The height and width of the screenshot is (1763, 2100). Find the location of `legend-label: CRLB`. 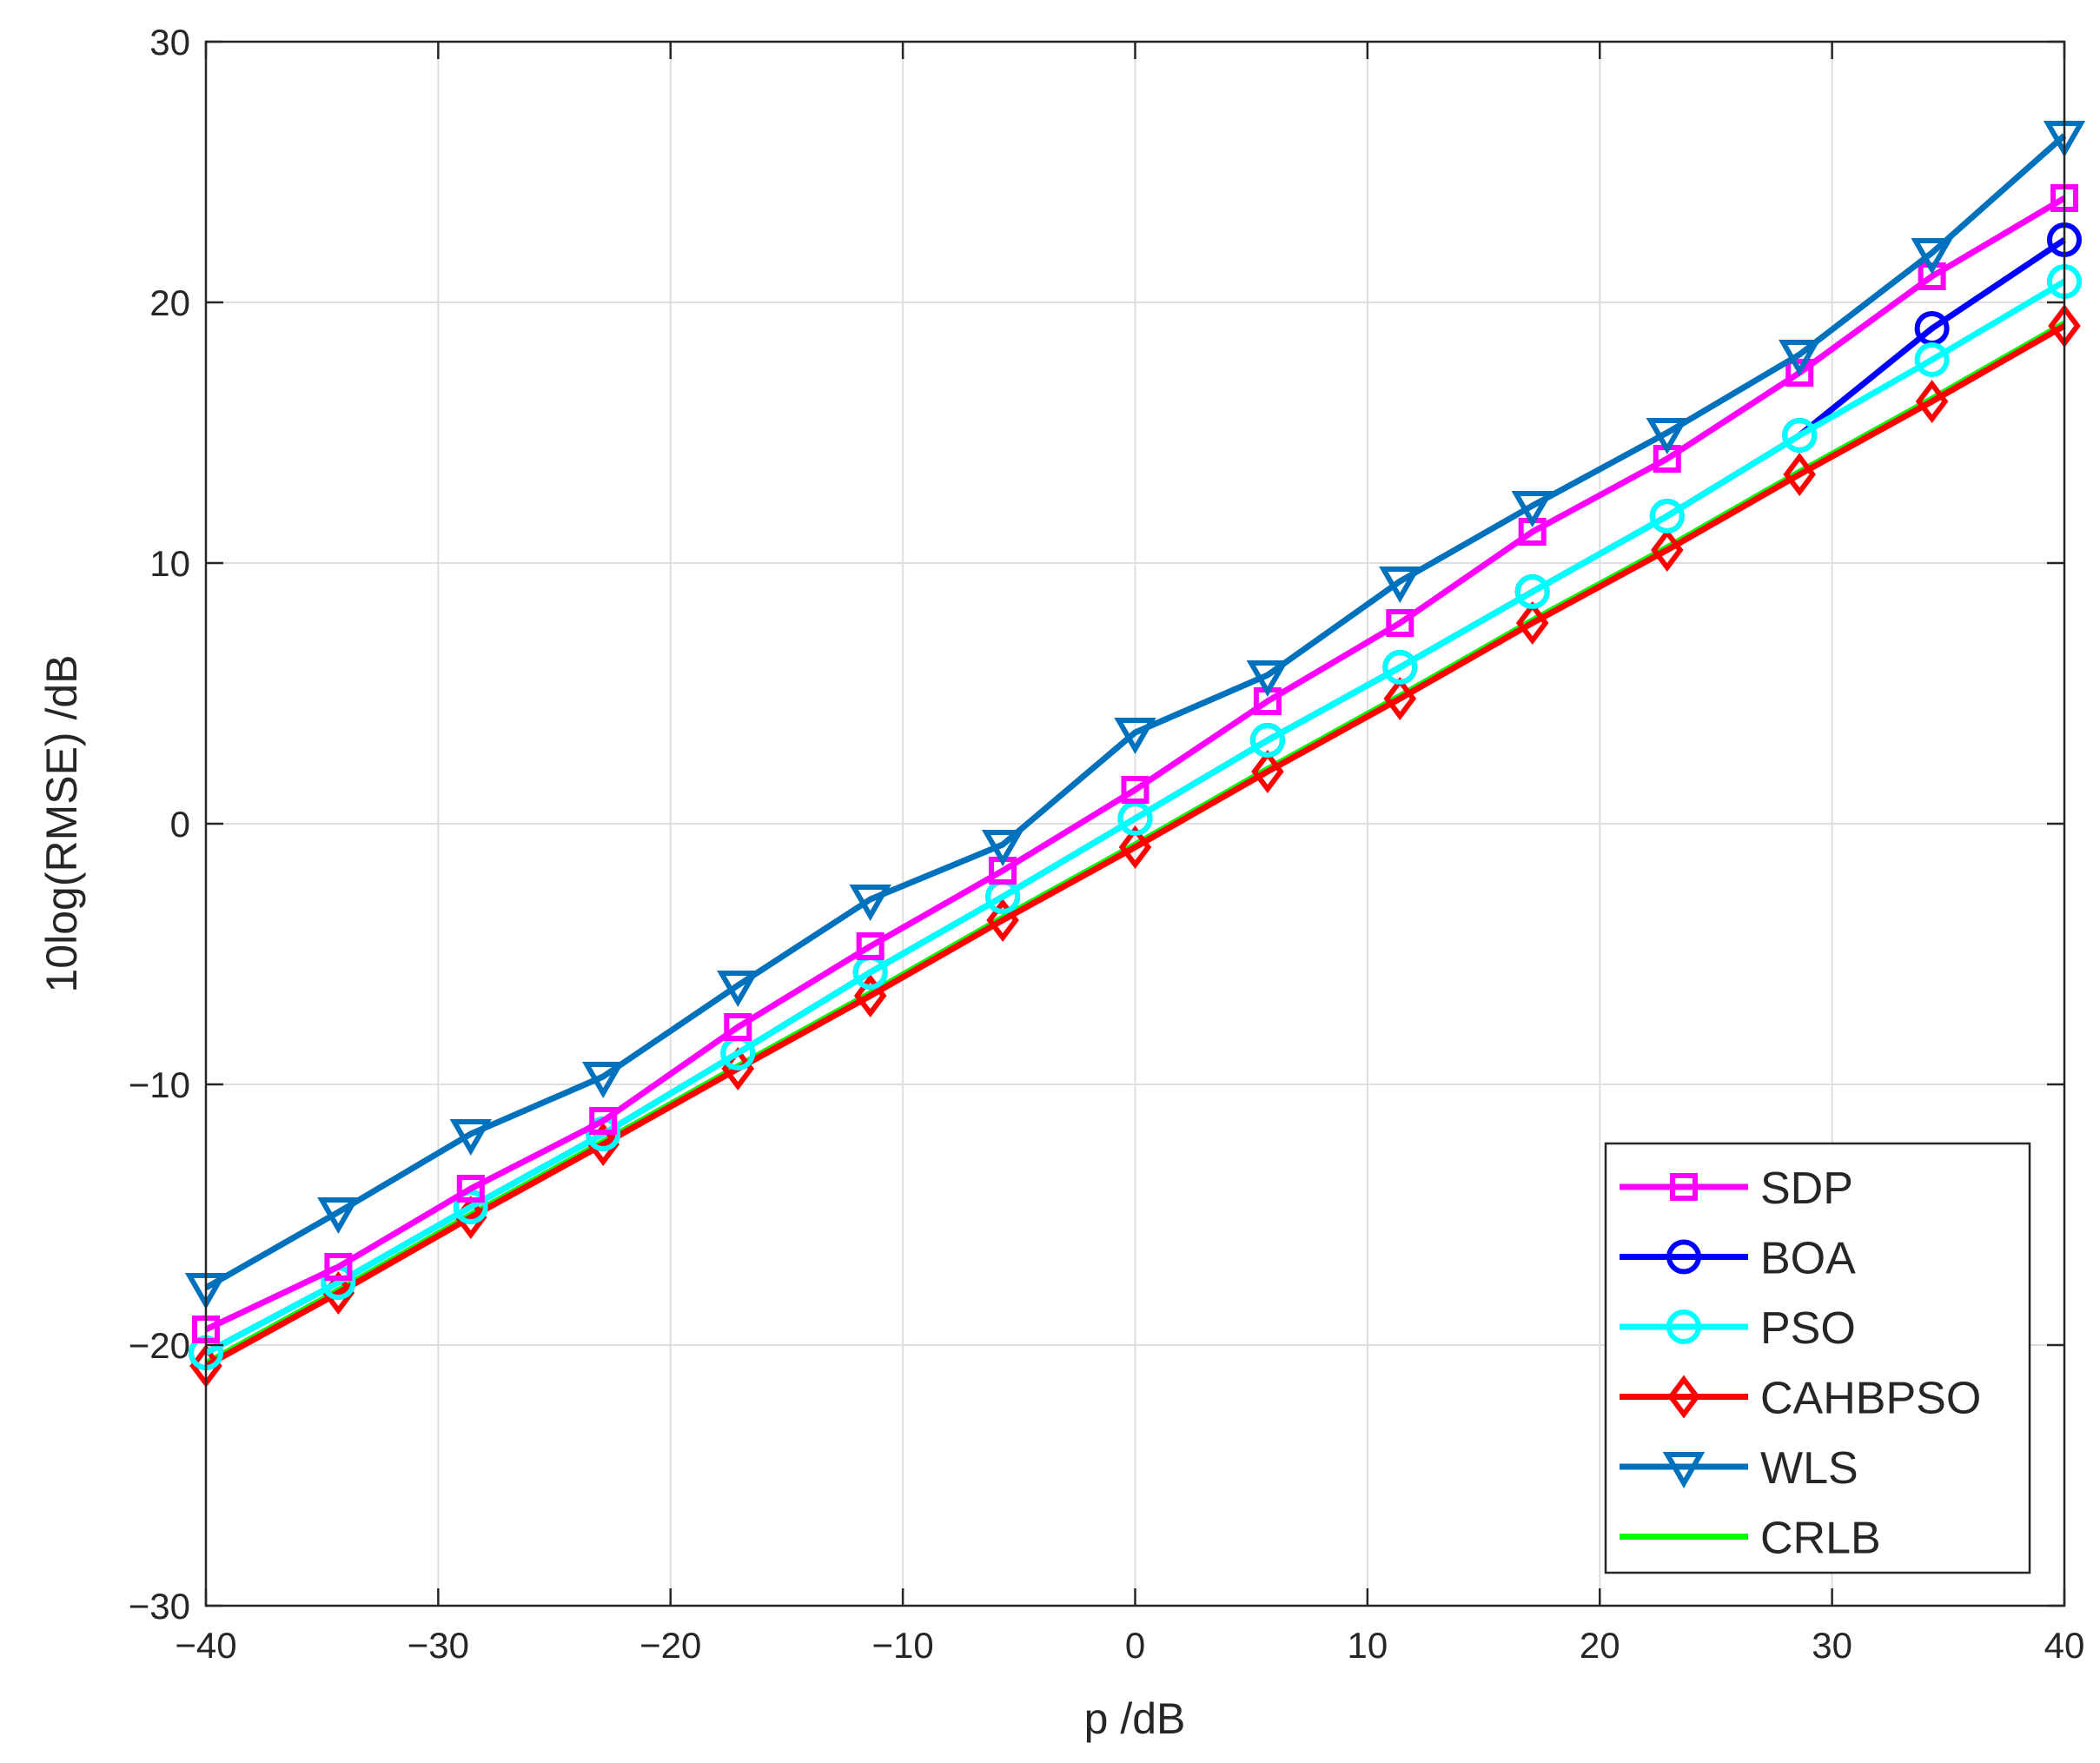

legend-label: CRLB is located at coordinates (1820, 1539).